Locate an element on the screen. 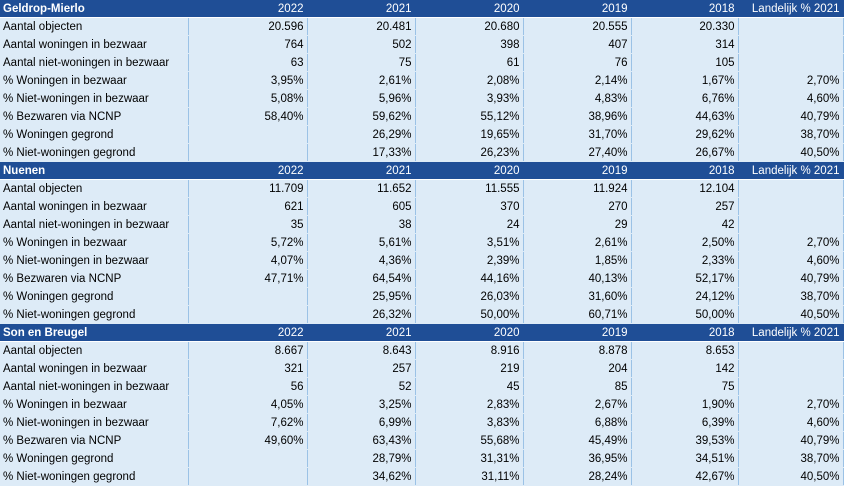 Image resolution: width=844 pixels, height=486 pixels. value-cell: 45,49% is located at coordinates (577, 440).